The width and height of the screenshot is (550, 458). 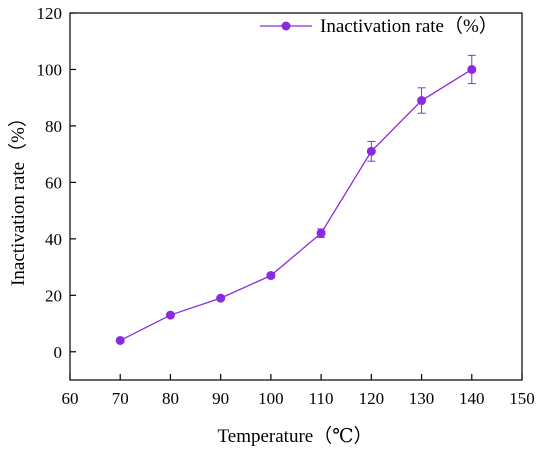 I want to click on x-tick-label: 60, so click(x=70, y=398).